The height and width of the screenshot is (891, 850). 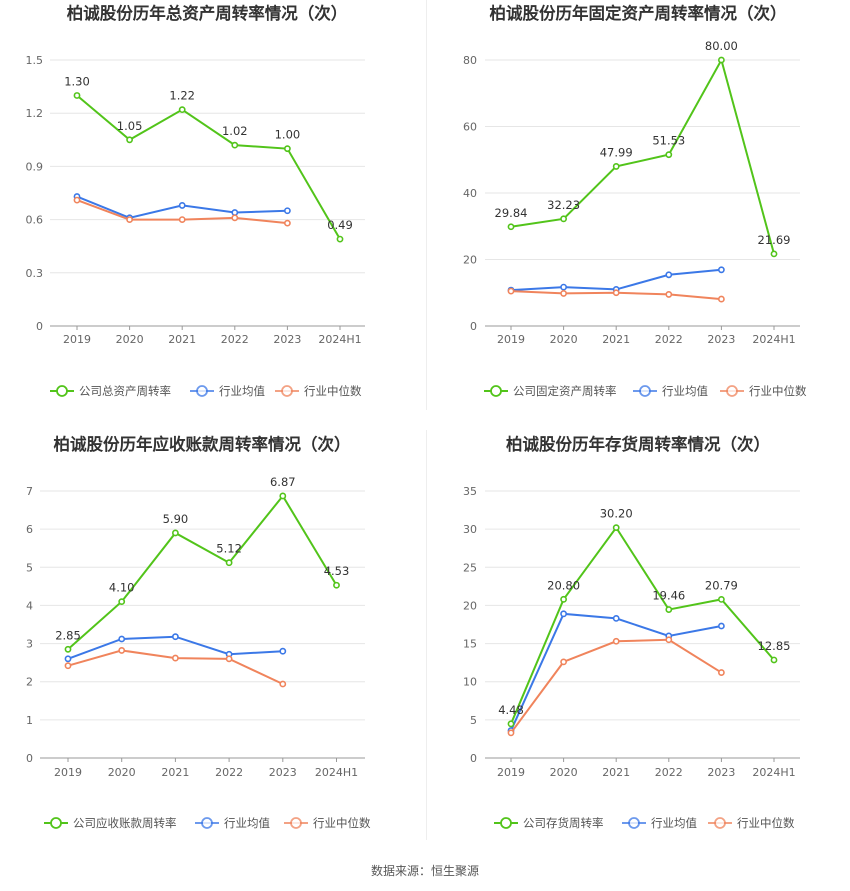 What do you see at coordinates (470, 60) in the screenshot?
I see `y-tick-label: 80` at bounding box center [470, 60].